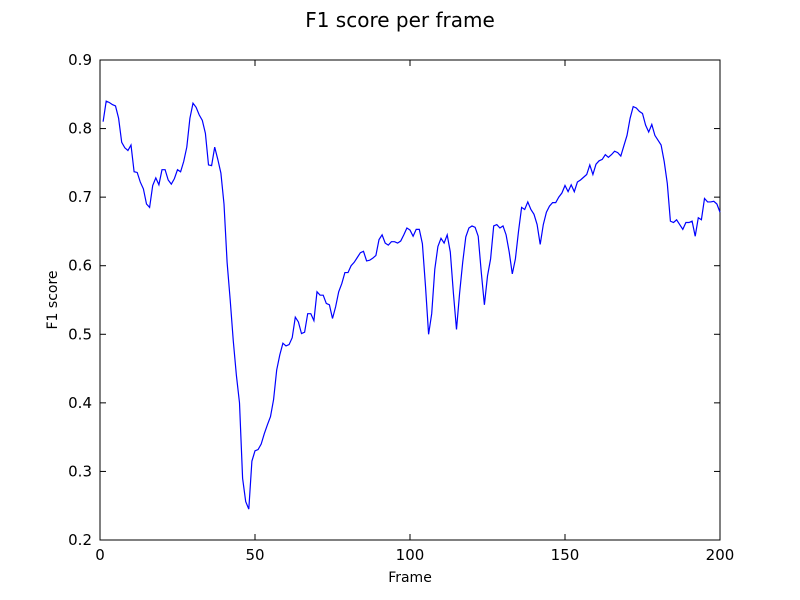 The width and height of the screenshot is (800, 600). I want to click on y-tick-label: 0.5, so click(80, 334).